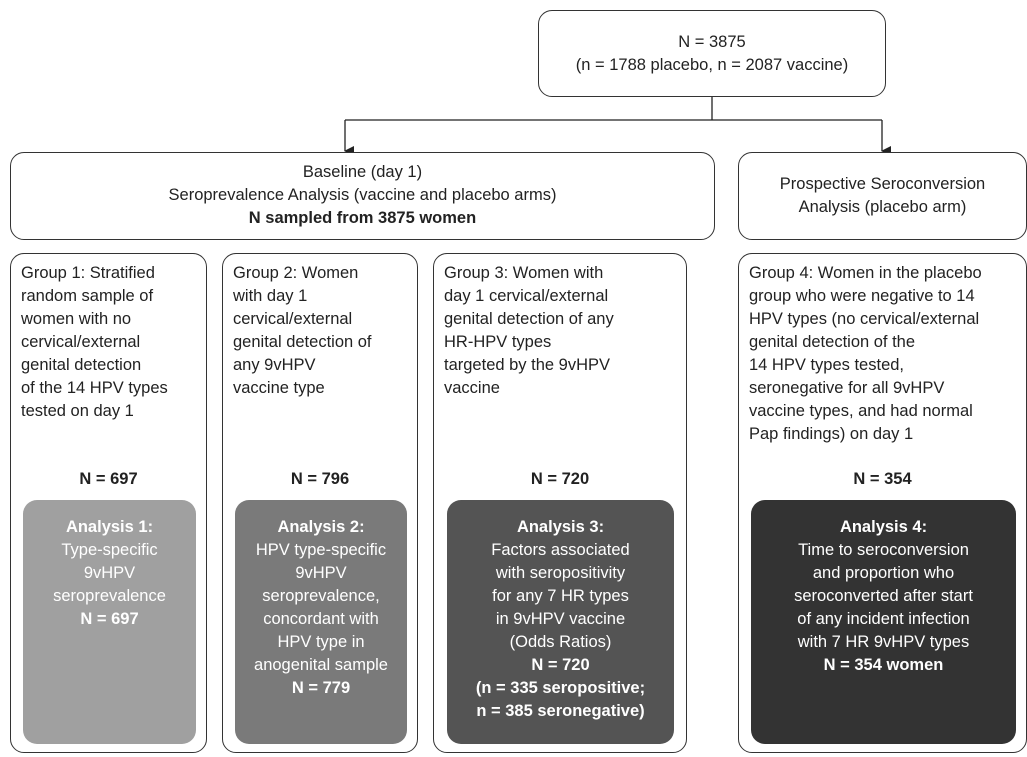 Image resolution: width=1027 pixels, height=757 pixels. What do you see at coordinates (498, 342) in the screenshot?
I see `group-line: HR-HPV types` at bounding box center [498, 342].